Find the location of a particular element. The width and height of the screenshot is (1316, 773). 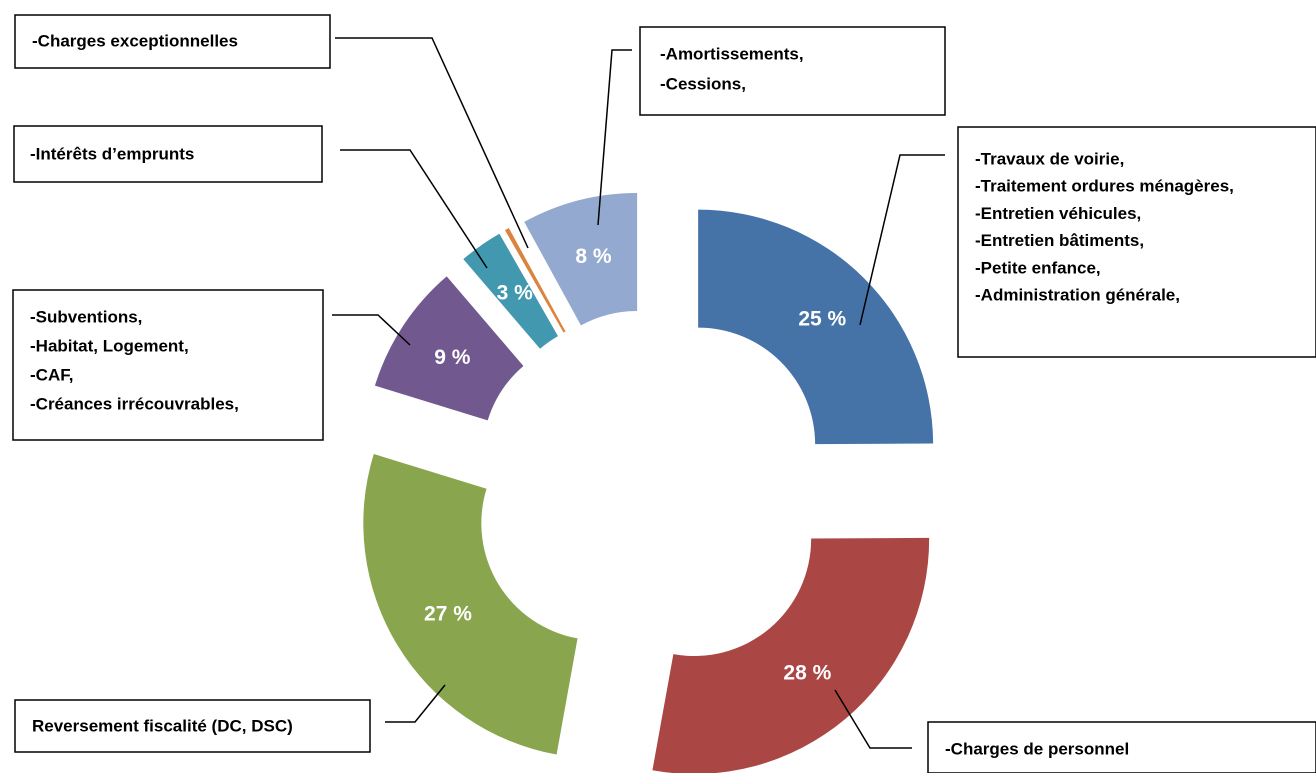

category-label: -Travaux de voirie, is located at coordinates (1049, 158).